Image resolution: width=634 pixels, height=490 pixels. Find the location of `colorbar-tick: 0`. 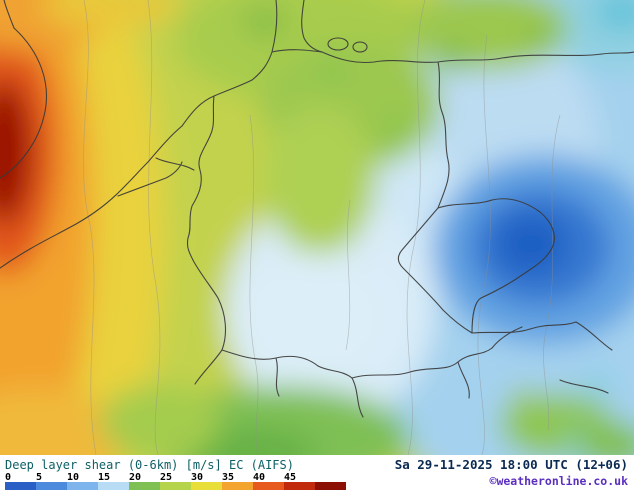

colorbar-tick: 0 is located at coordinates (8, 477).